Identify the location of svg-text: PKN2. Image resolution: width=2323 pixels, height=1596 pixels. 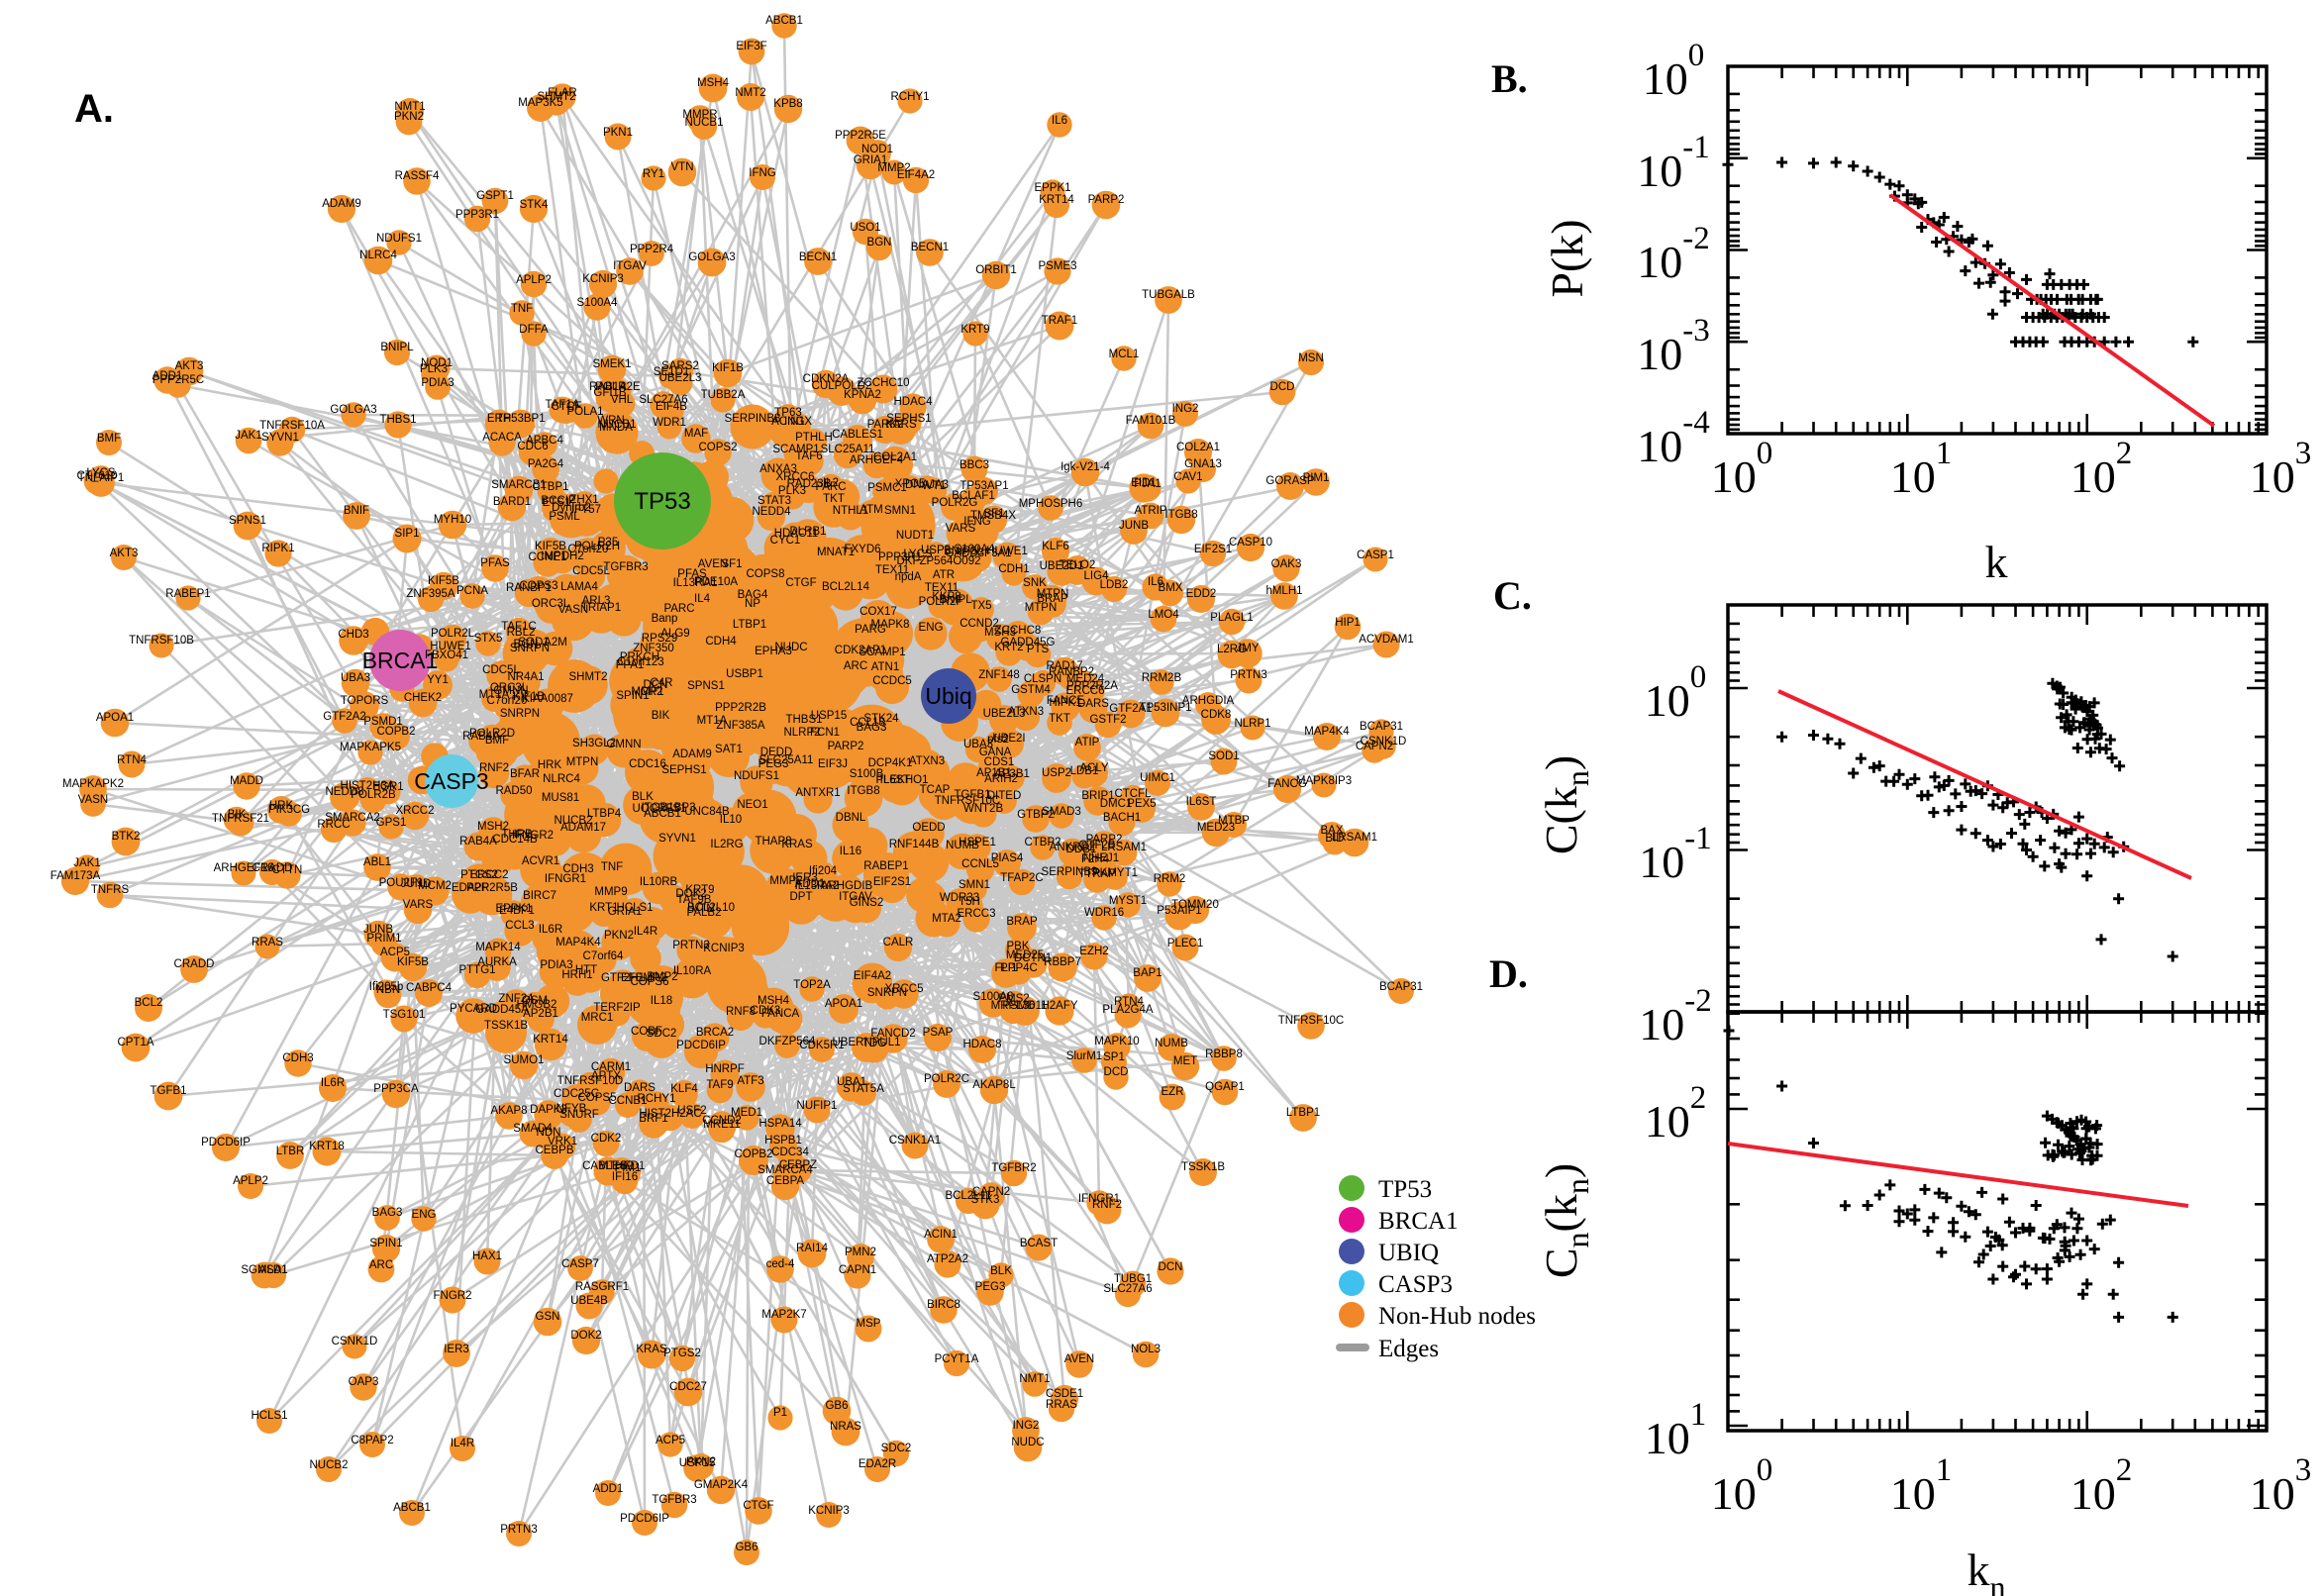
(619, 936).